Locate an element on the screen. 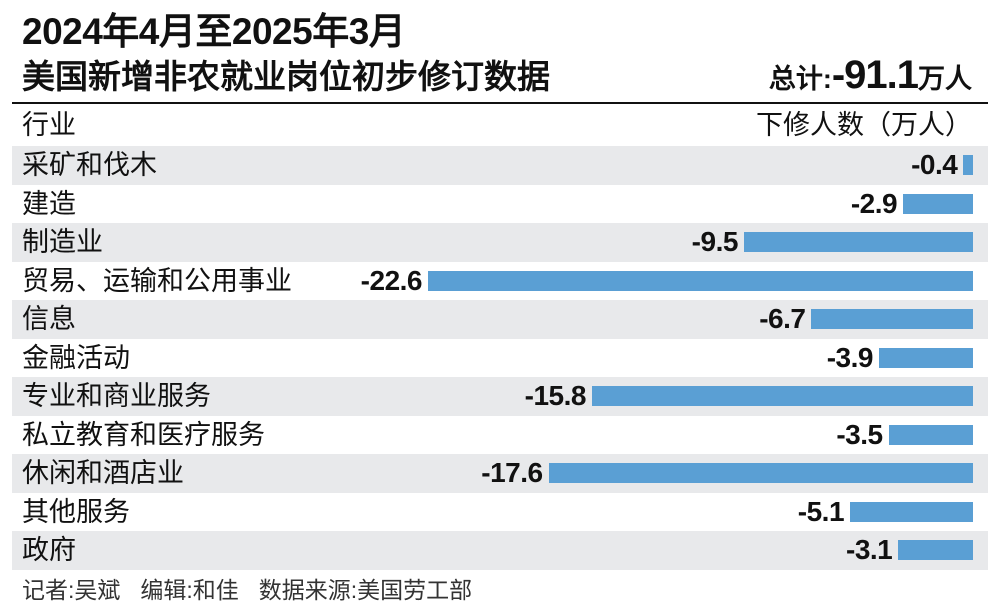 The image size is (1000, 615). credits-footer: 记者:吴斌 编辑:和佳 数据来源:美国劳工部 is located at coordinates (257, 590).